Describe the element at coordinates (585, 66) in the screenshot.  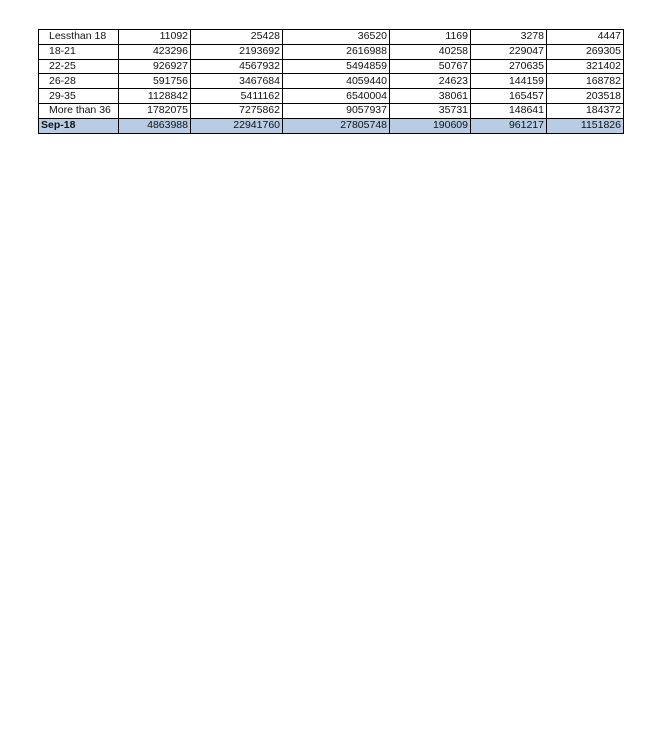
I see `table-cell: 321402` at that location.